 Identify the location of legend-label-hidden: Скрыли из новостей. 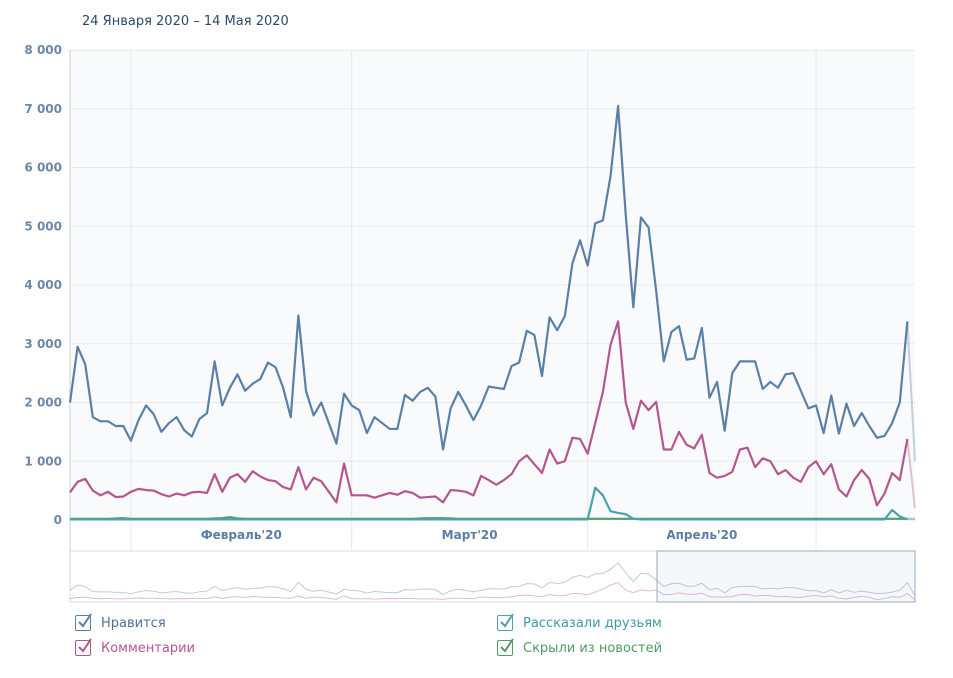
(593, 648).